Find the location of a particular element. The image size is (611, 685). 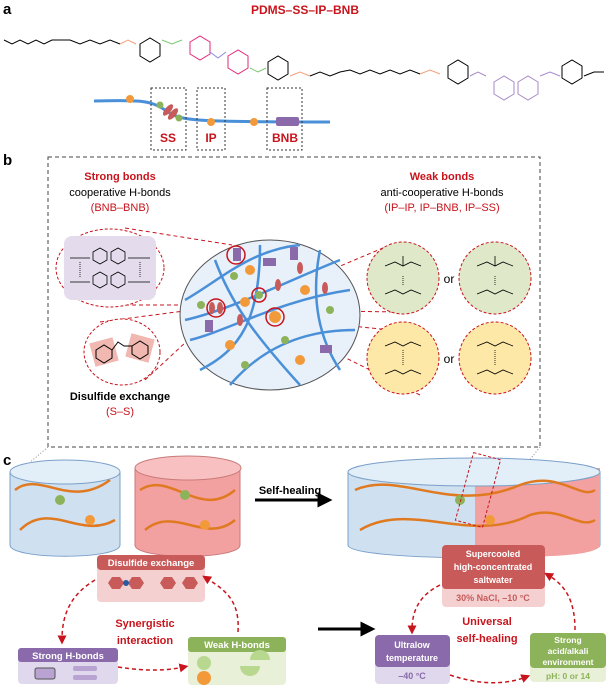

bnb-bnb-structure is located at coordinates (110, 268).